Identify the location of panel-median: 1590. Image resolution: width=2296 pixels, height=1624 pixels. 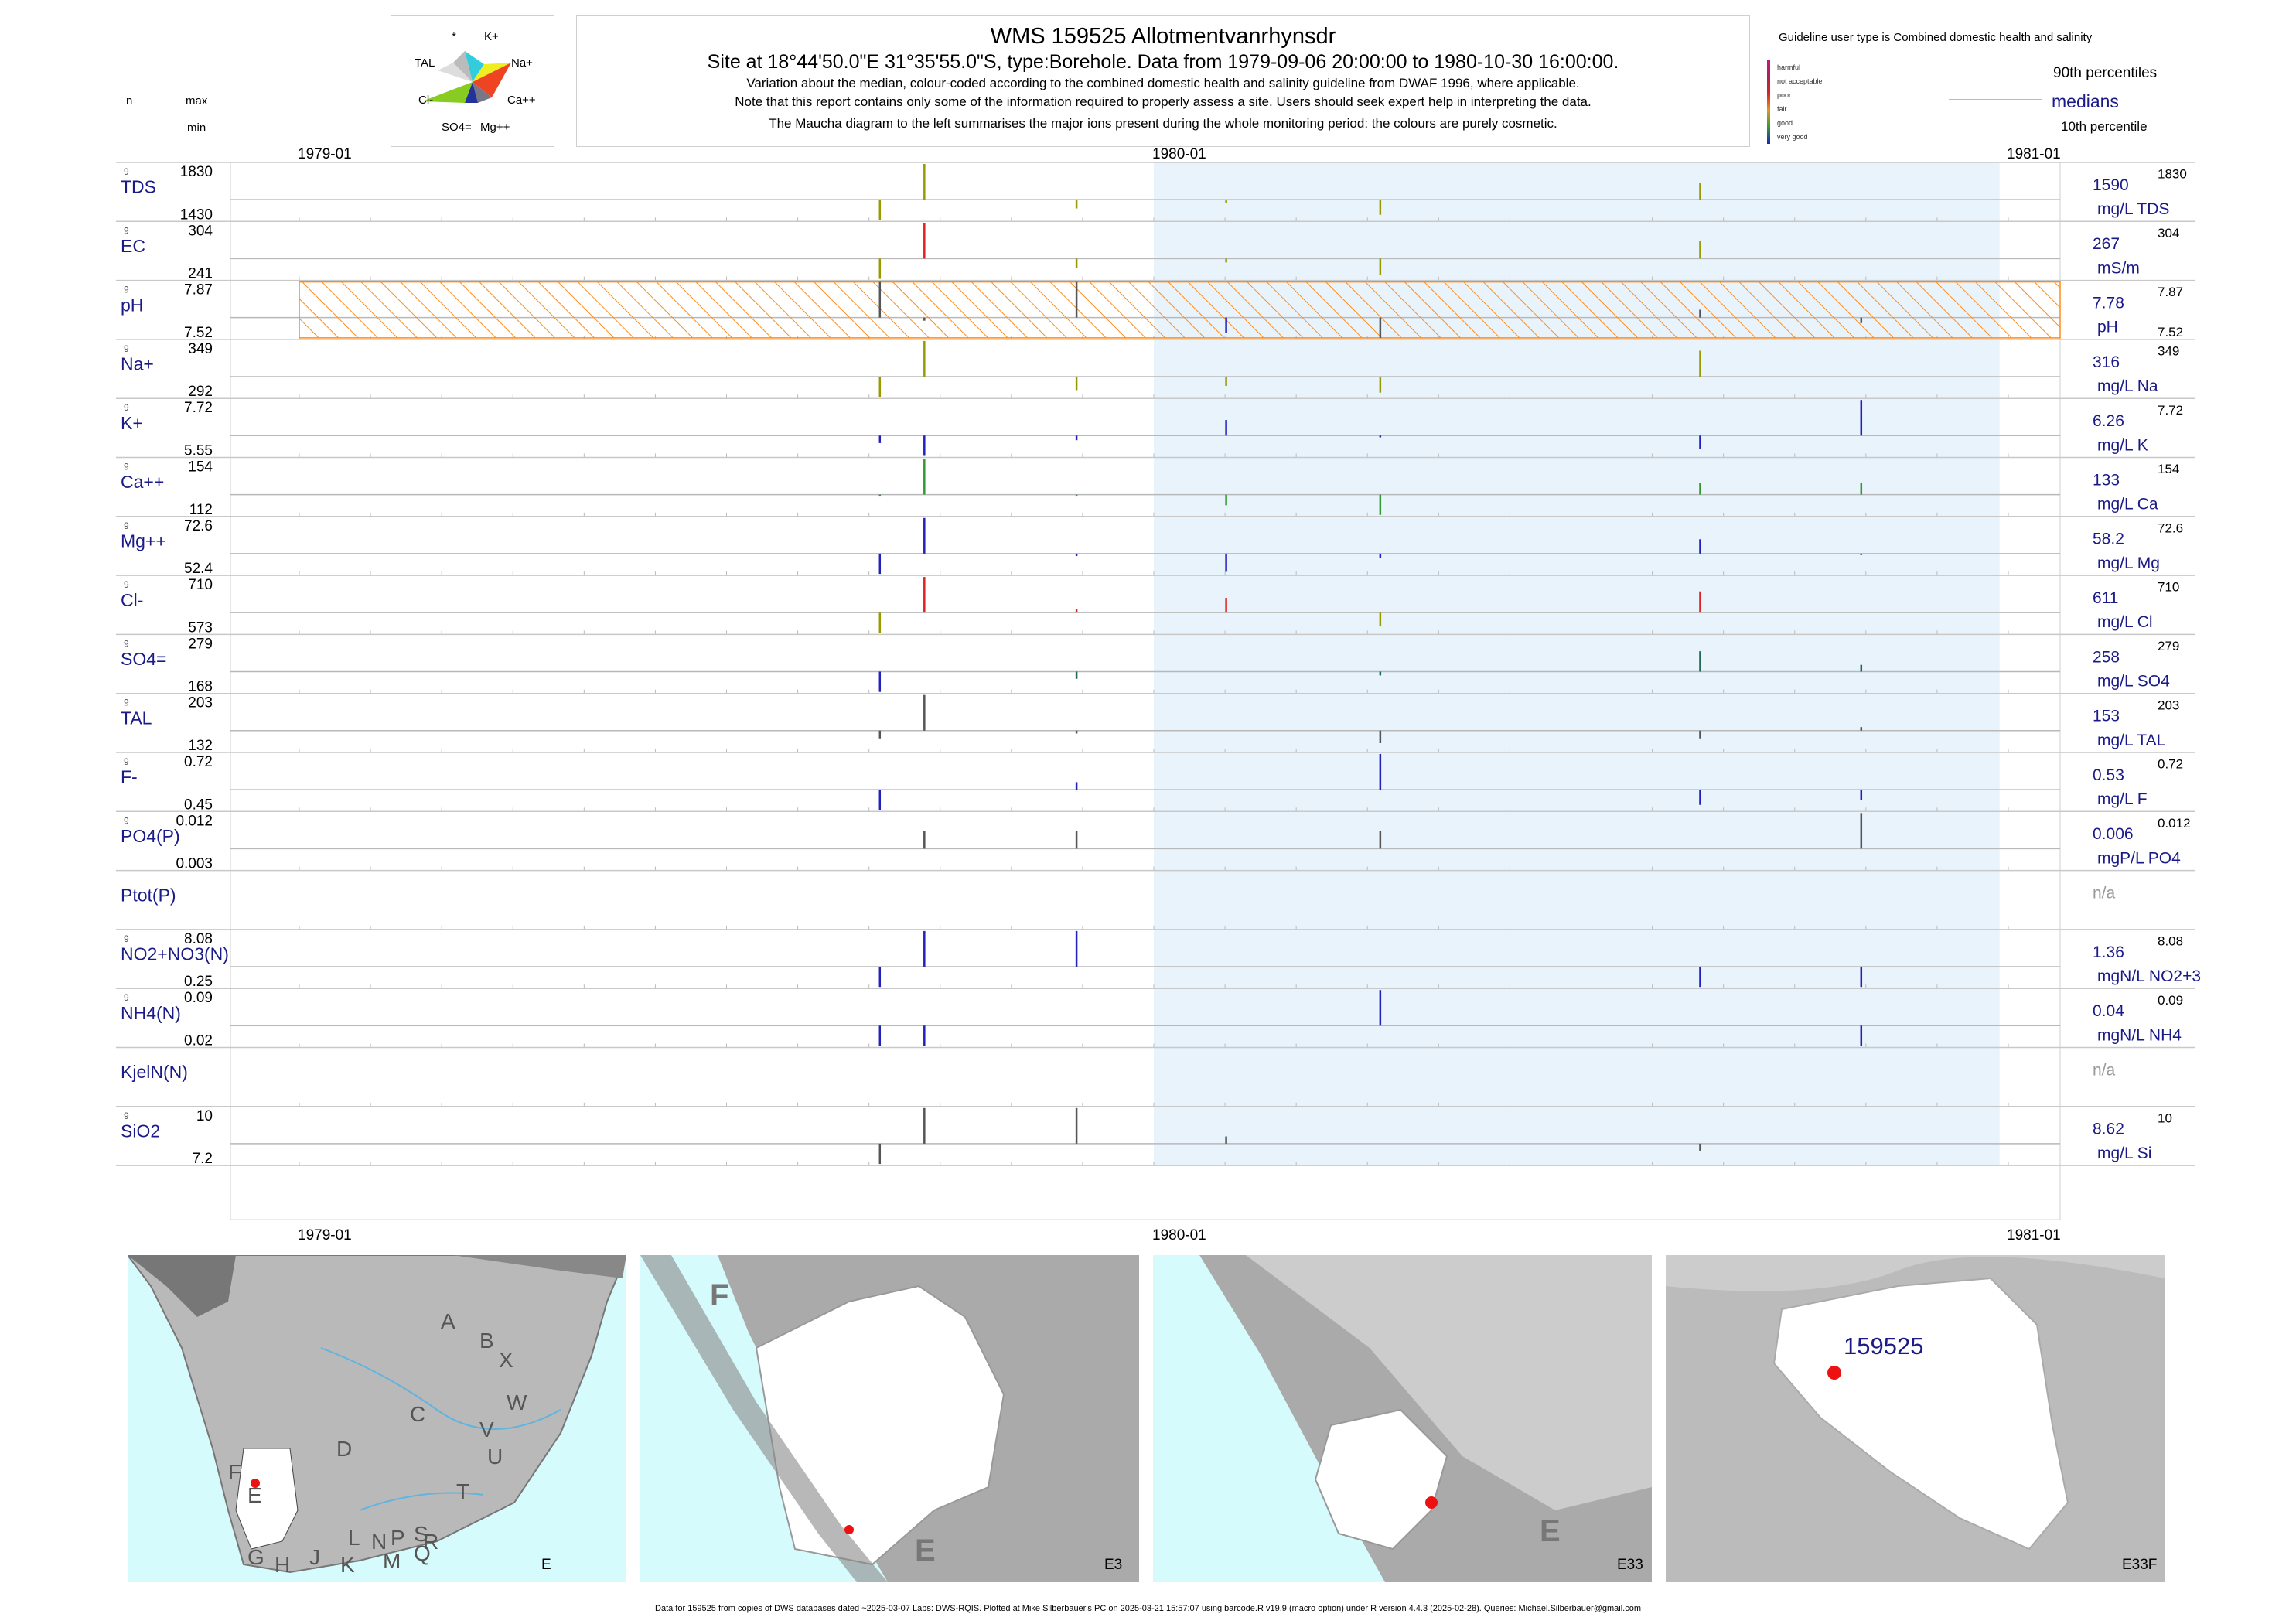
(2111, 185).